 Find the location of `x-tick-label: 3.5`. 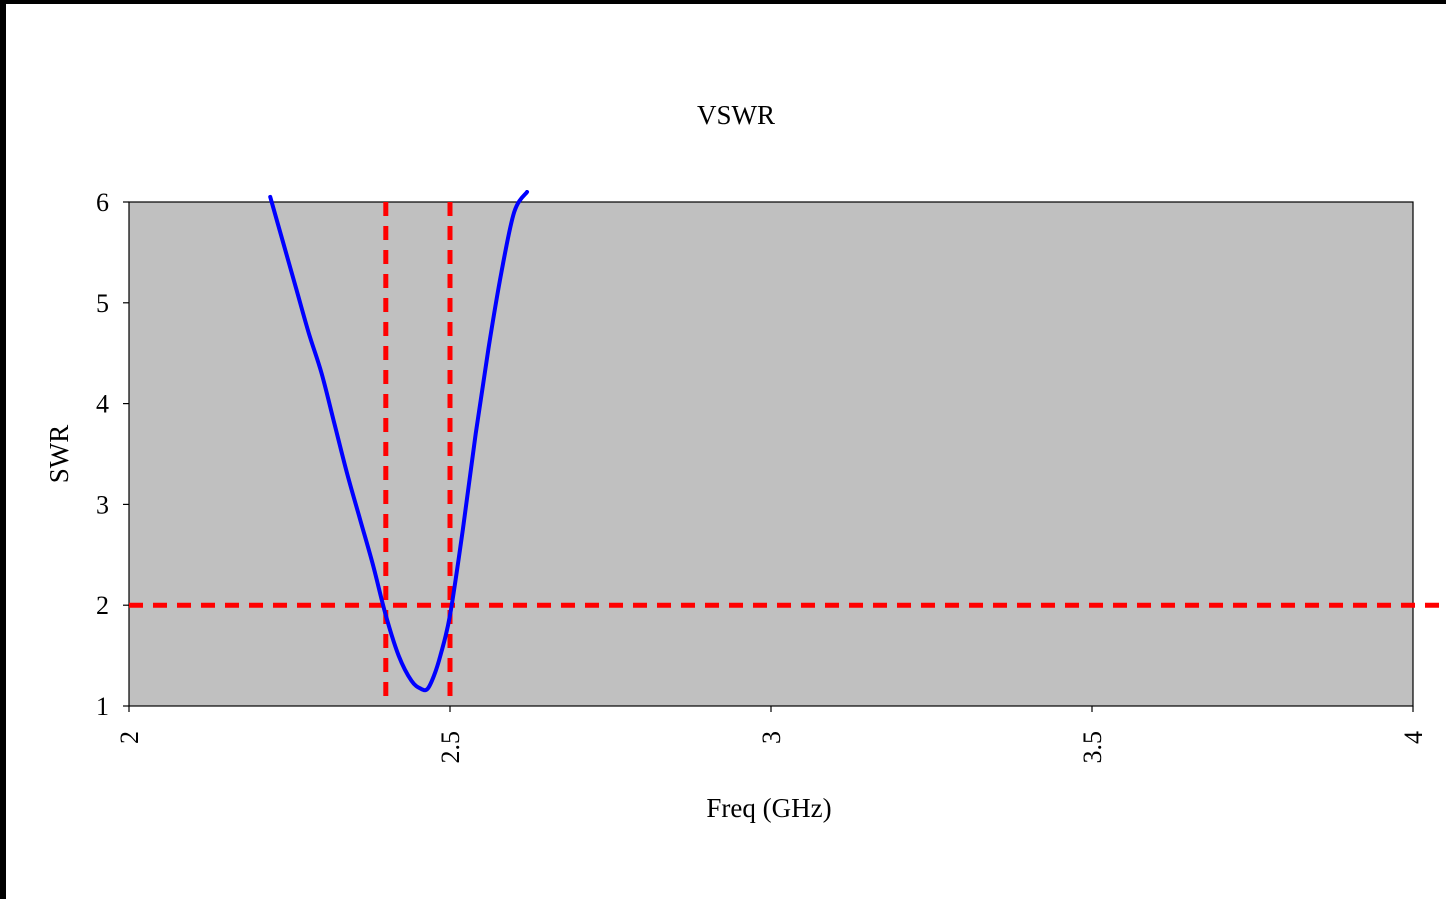

x-tick-label: 3.5 is located at coordinates (1092, 747).